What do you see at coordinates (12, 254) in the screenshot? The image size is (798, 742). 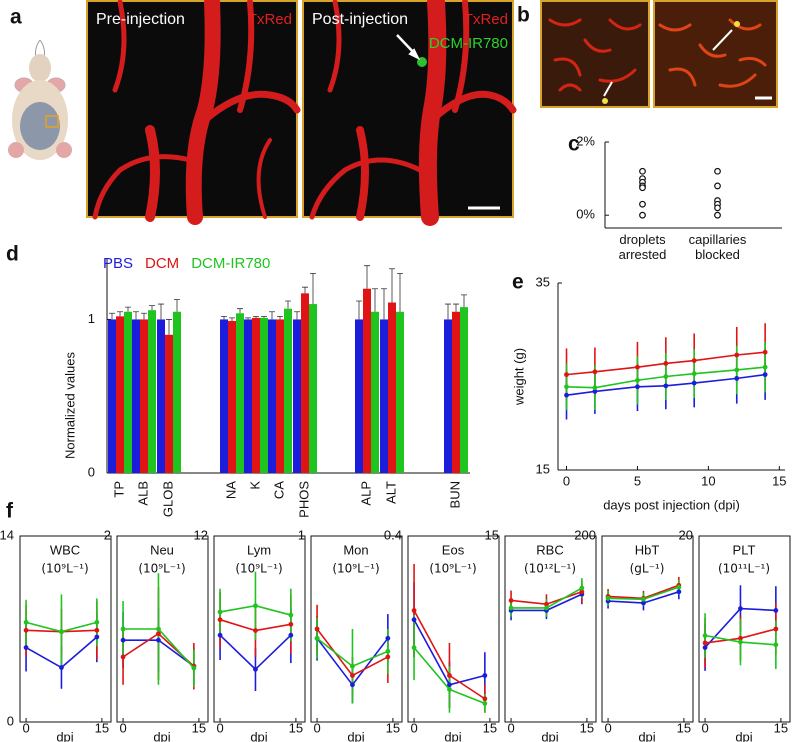 I see `panel-label: d` at bounding box center [12, 254].